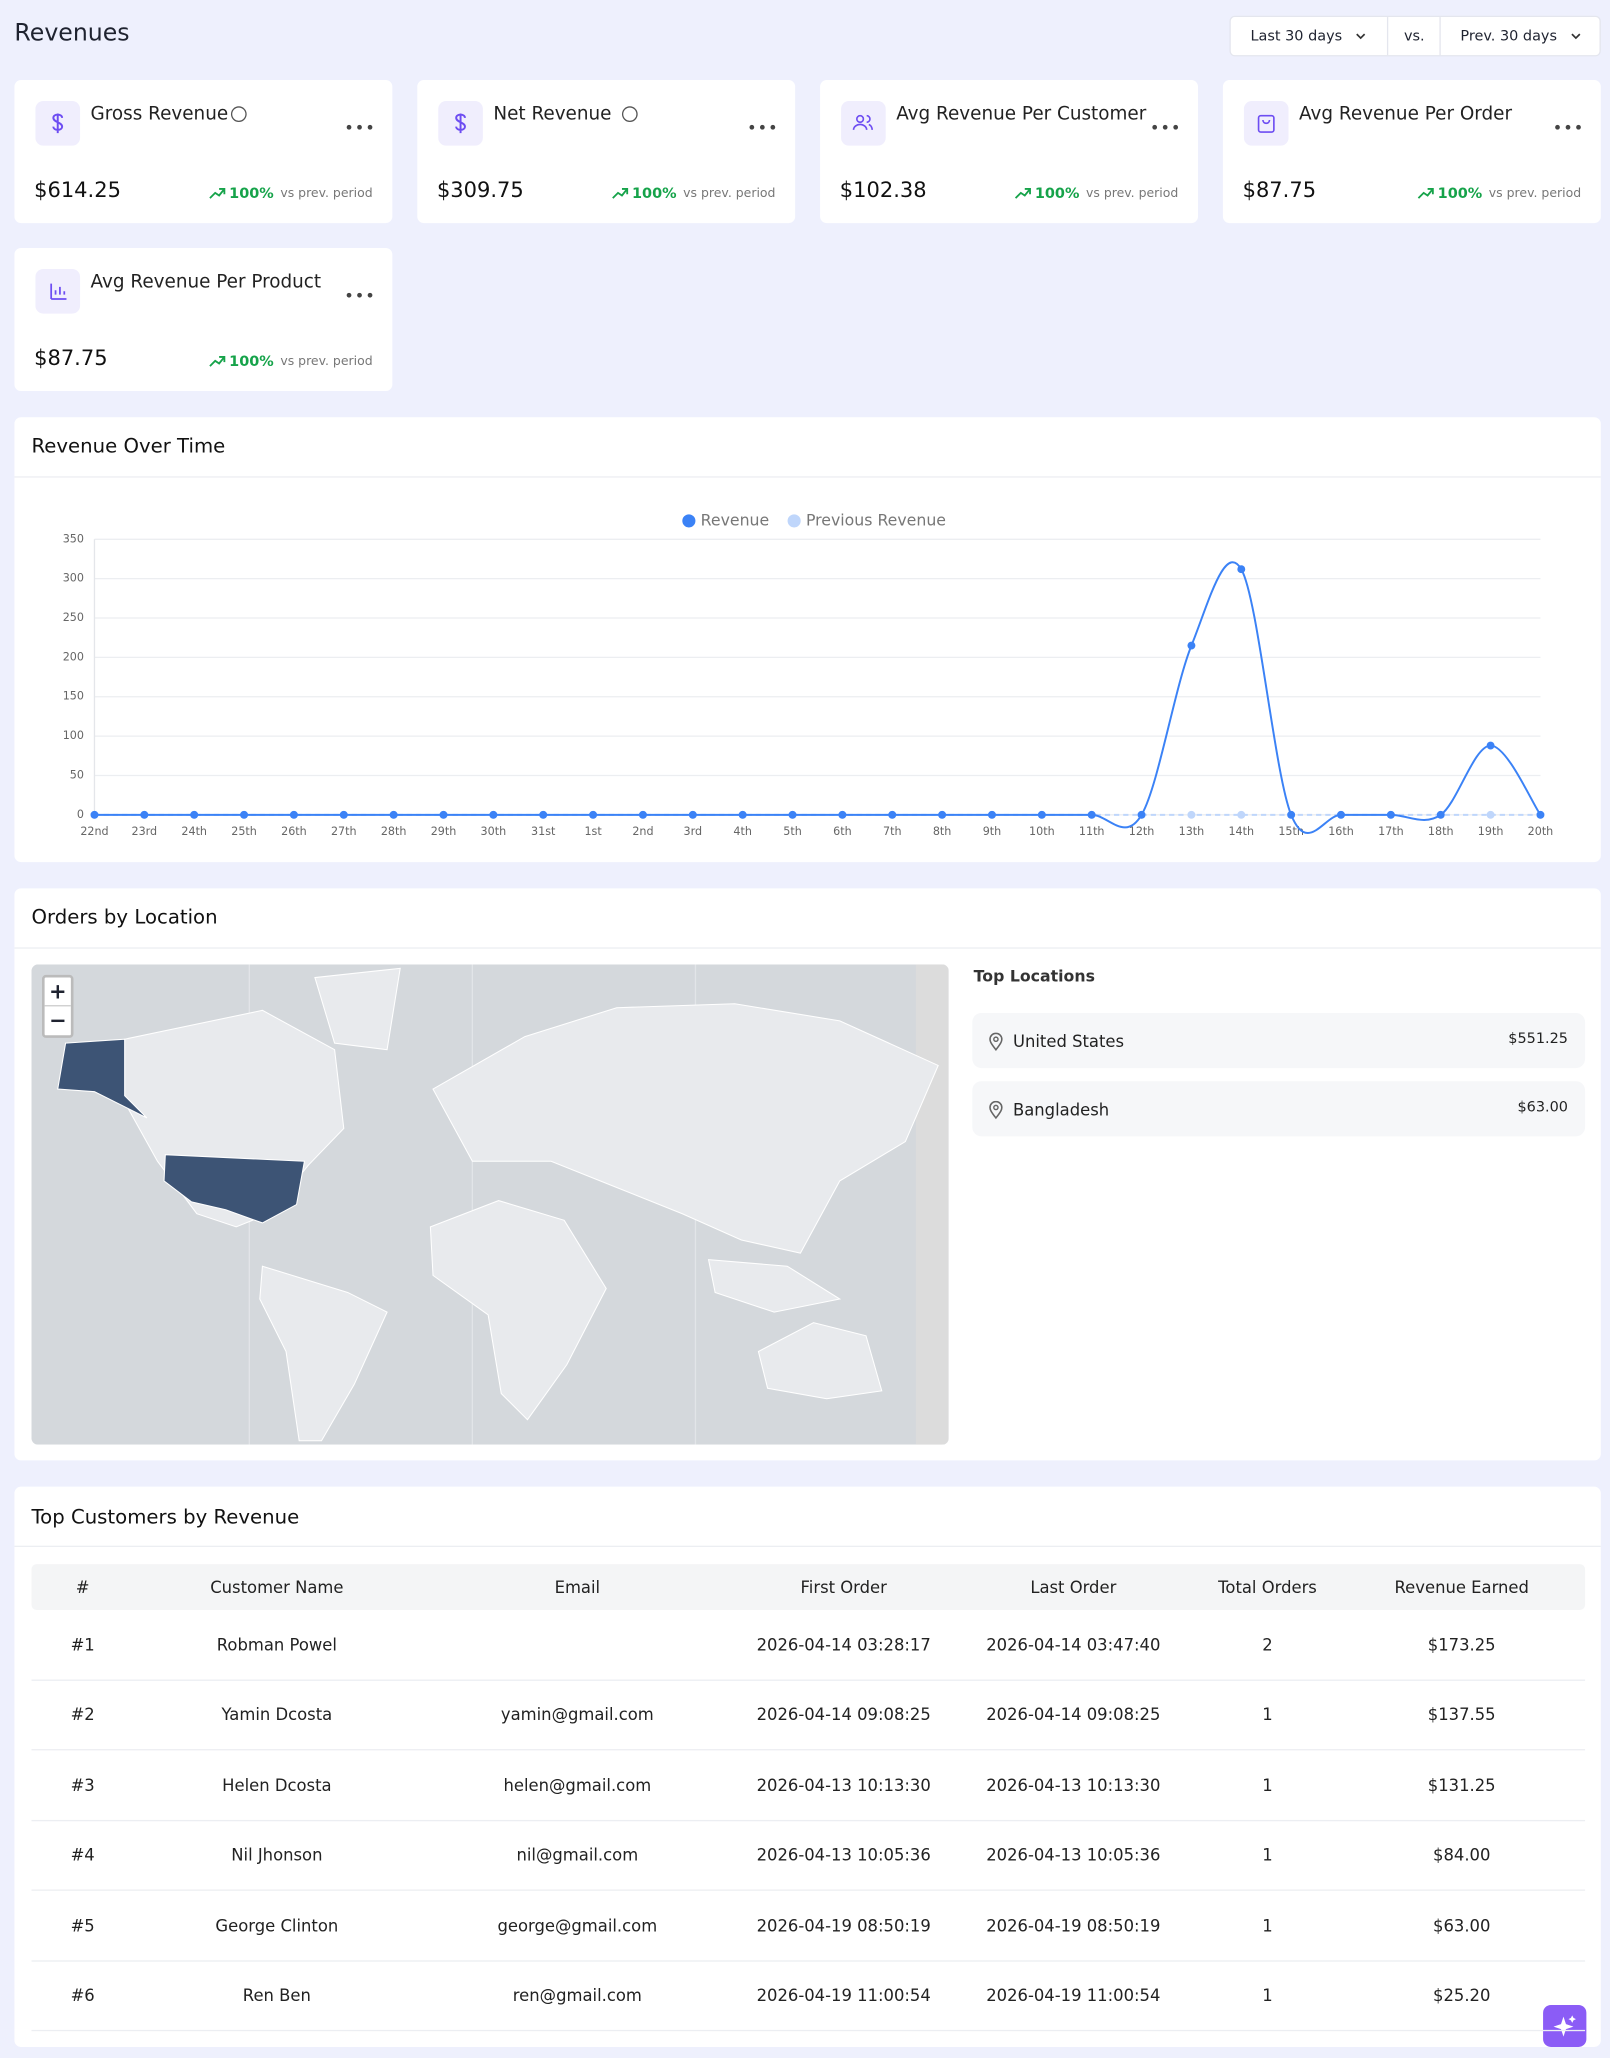  I want to click on x-tick-label: 25th, so click(244, 831).